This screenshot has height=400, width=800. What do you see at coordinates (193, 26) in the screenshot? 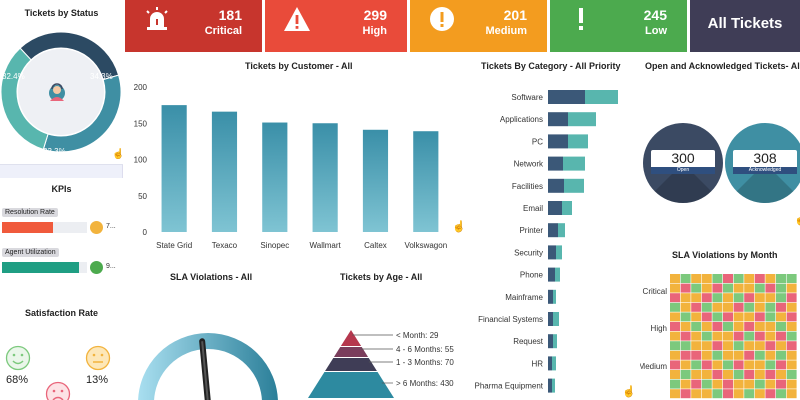
I see `priority-card-critical: 181 Critical` at bounding box center [193, 26].